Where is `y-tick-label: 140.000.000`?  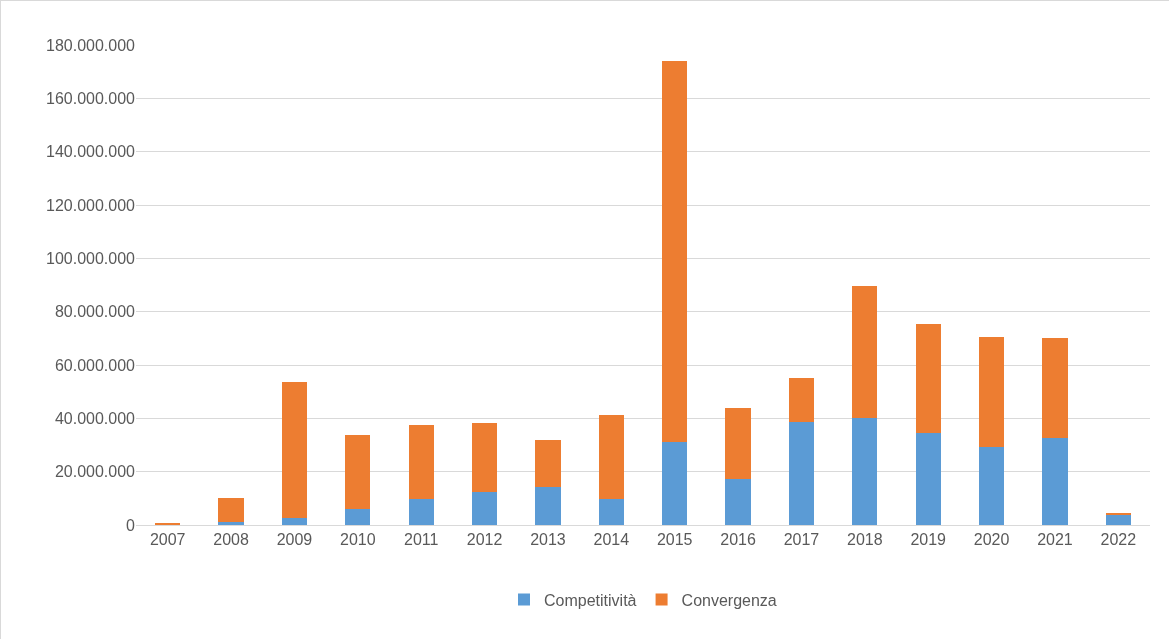 y-tick-label: 140.000.000 is located at coordinates (91, 152).